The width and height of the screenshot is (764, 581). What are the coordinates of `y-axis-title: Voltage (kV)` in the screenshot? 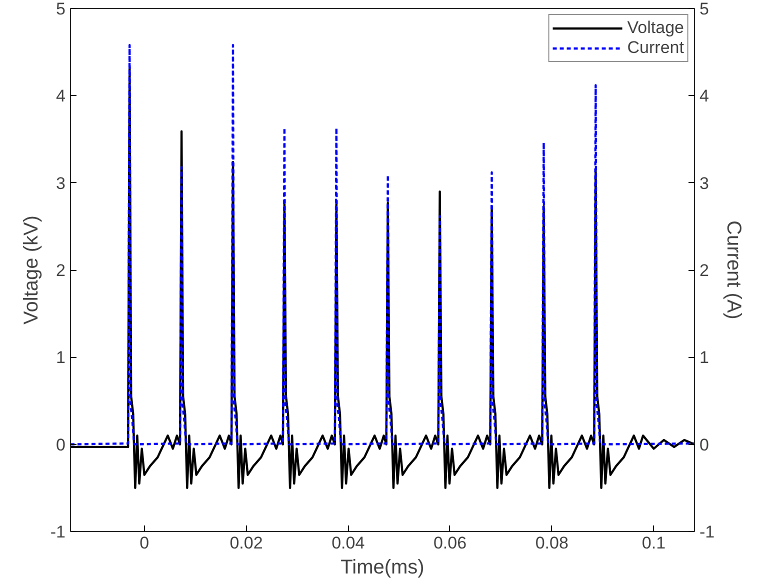 It's located at (31, 270).